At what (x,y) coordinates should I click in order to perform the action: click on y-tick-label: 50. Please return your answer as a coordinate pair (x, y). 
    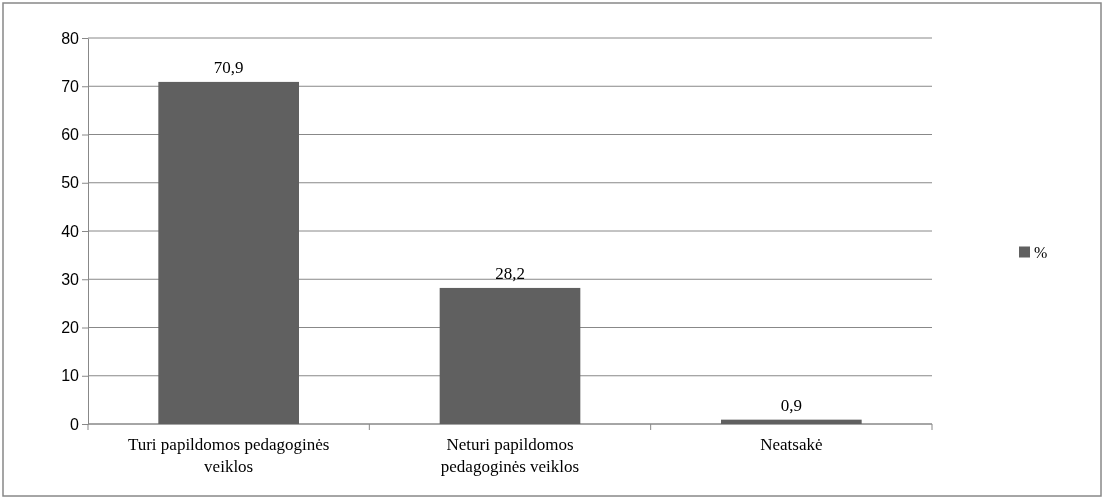
    Looking at the image, I should click on (70, 183).